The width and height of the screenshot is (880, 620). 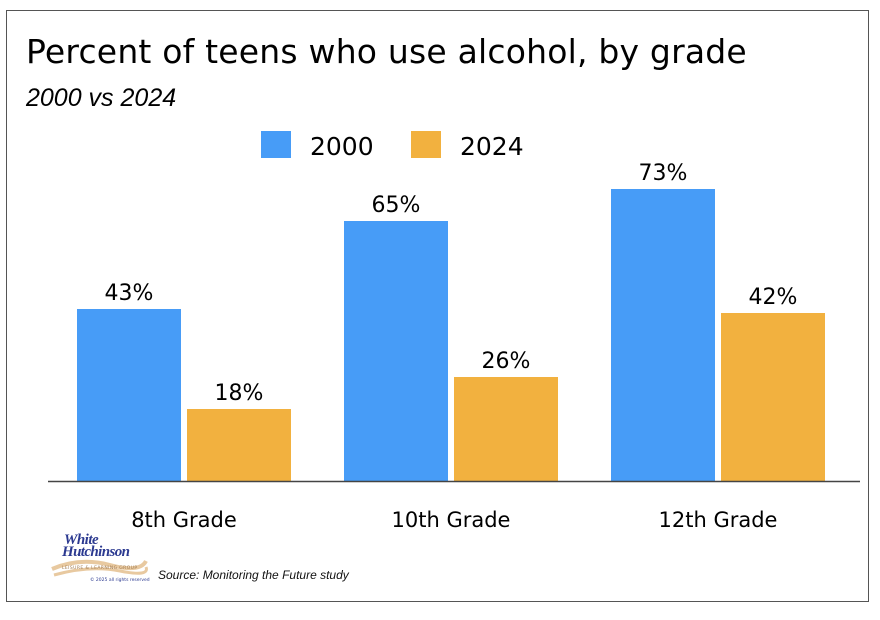 I want to click on logo-swoosh-icon, so click(x=99, y=568).